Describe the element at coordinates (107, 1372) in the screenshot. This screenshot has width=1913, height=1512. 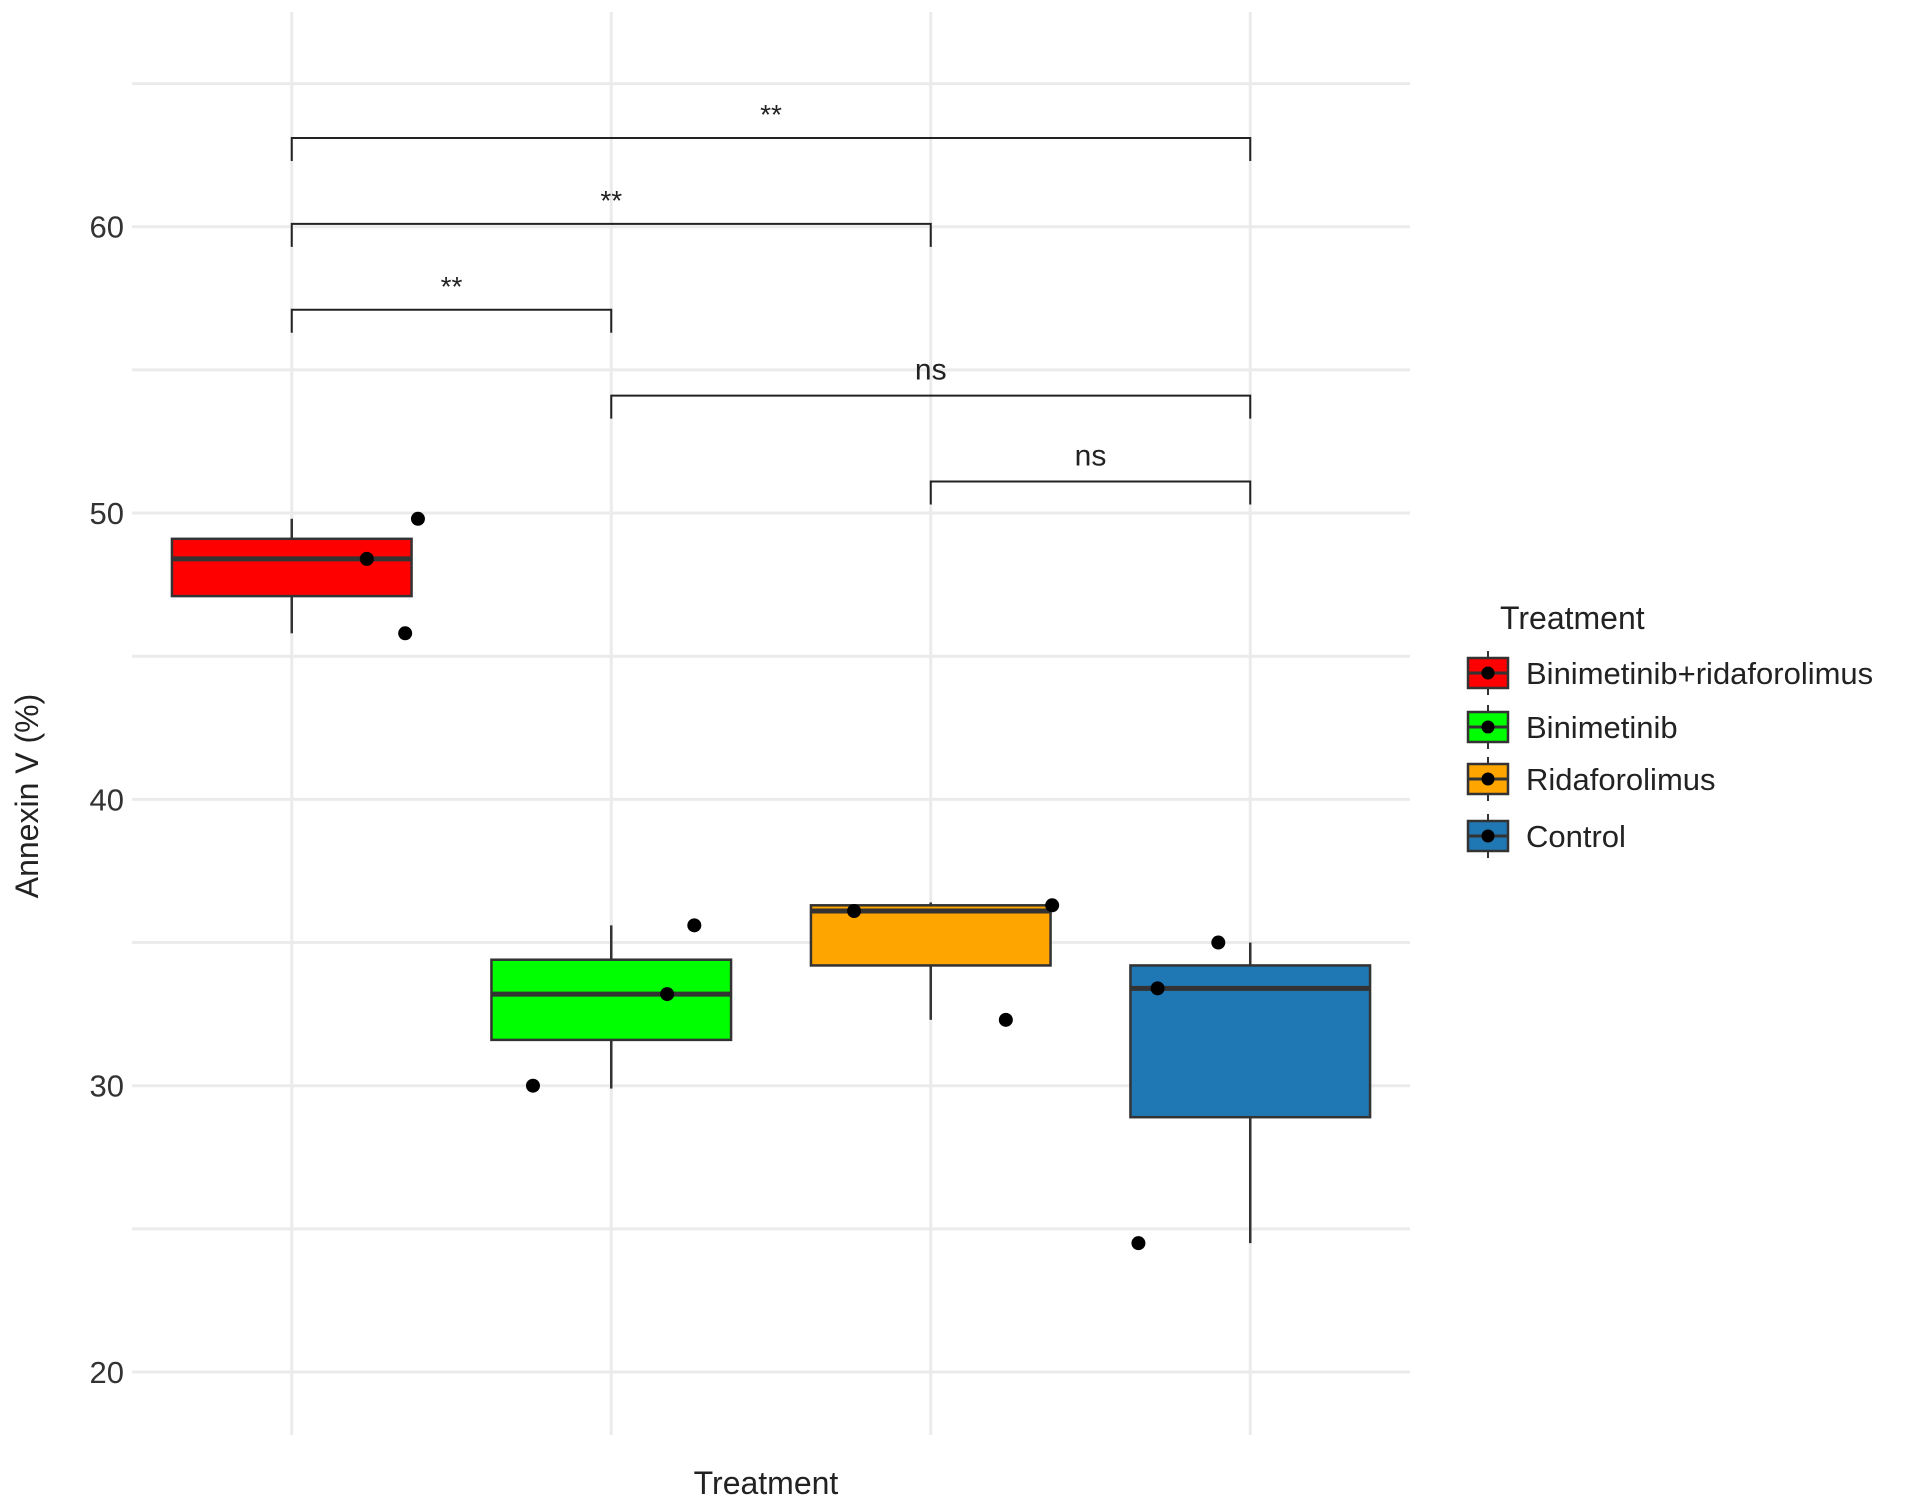
I see `y-tick-label: 20` at that location.